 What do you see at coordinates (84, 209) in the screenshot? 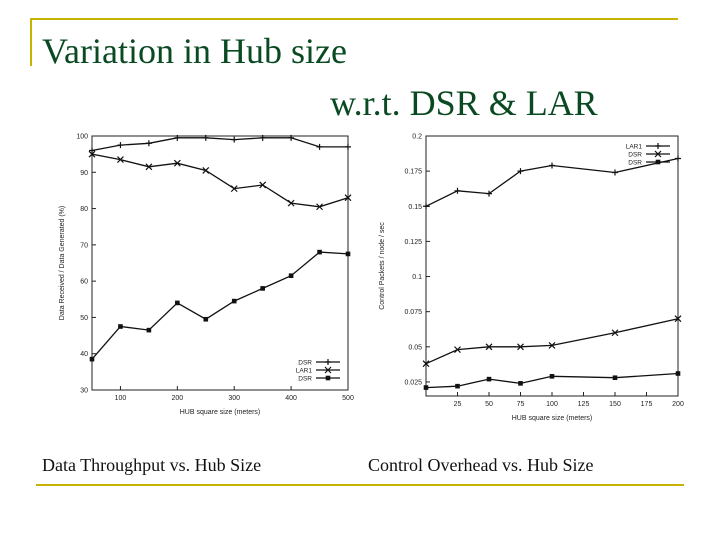
I see `y-tick-label: 80` at bounding box center [84, 209].